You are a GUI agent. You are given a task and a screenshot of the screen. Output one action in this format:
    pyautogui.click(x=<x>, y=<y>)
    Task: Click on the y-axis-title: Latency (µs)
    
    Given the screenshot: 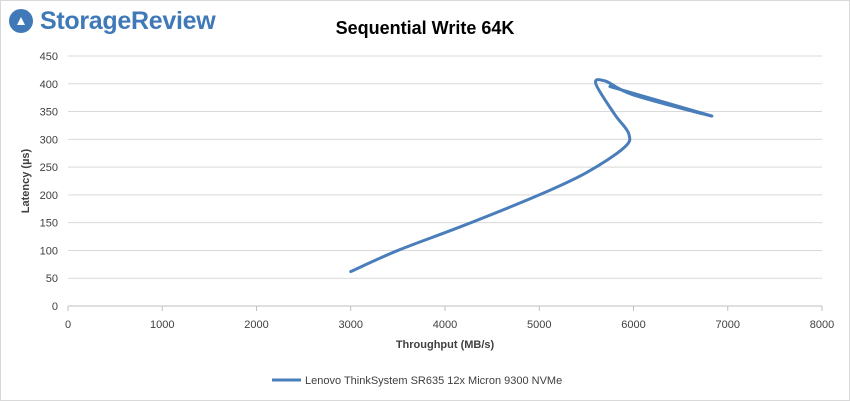 What is the action you would take?
    pyautogui.click(x=26, y=180)
    